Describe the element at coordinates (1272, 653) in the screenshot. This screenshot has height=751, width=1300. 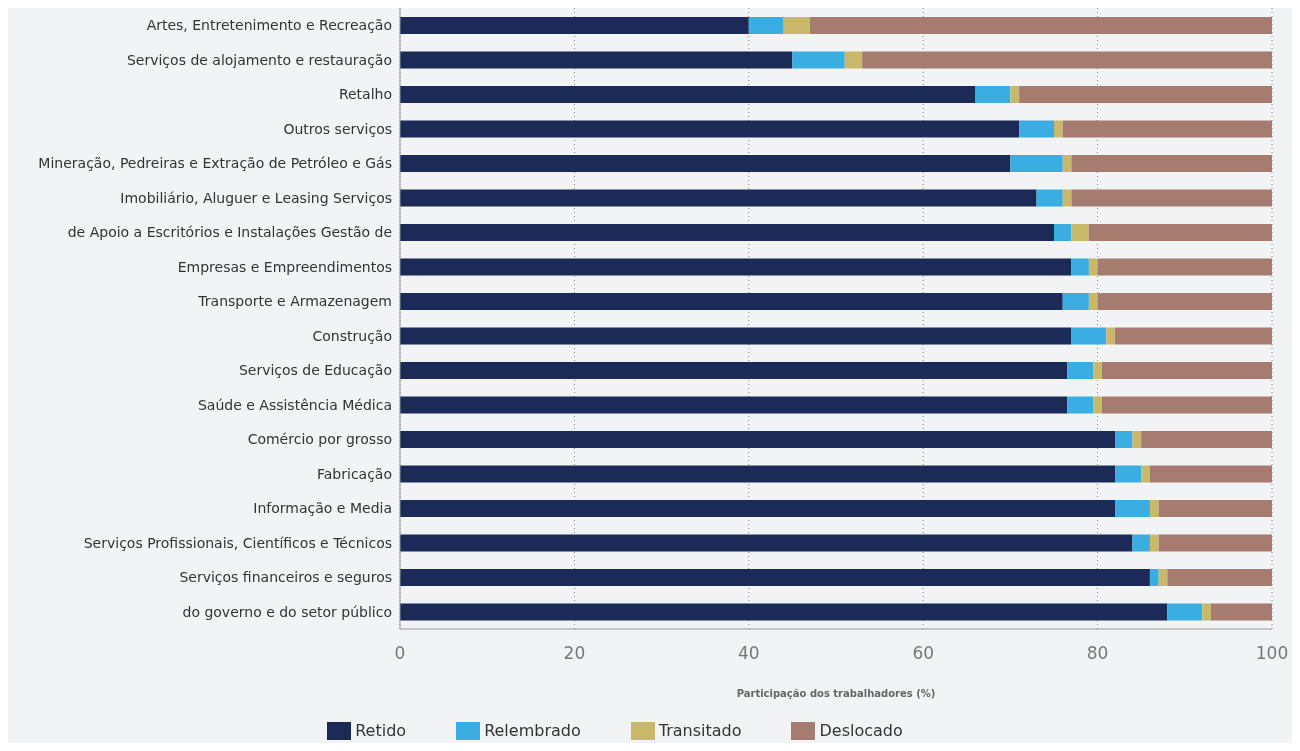
I see `x-tick-label: 100` at that location.